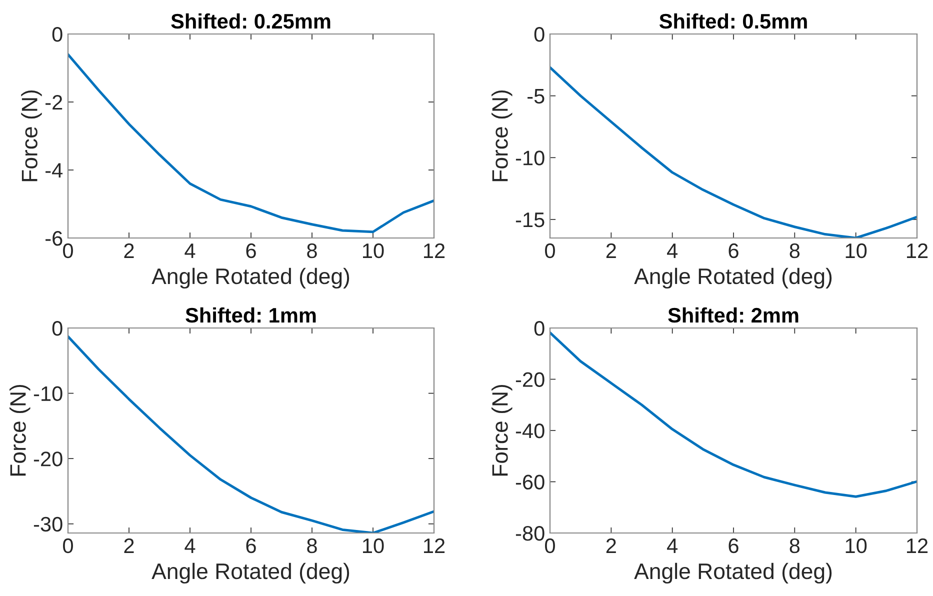 This screenshot has height=596, width=933. What do you see at coordinates (54, 102) in the screenshot?
I see `y-tick-label: -2` at bounding box center [54, 102].